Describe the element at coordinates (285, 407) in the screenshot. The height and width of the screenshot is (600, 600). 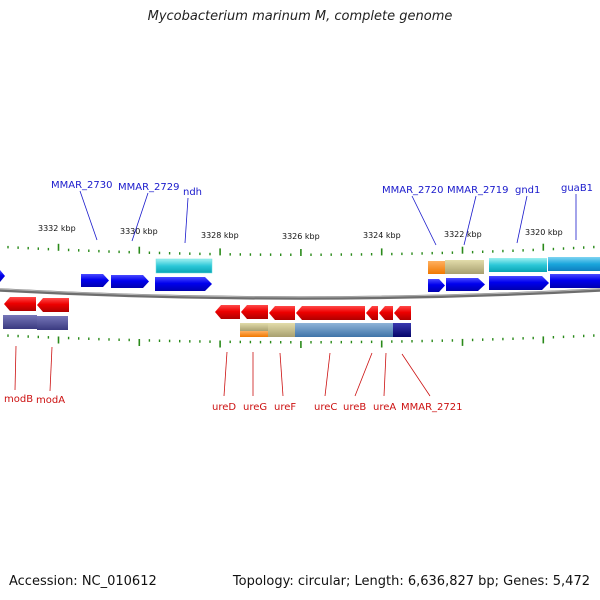
I see `gene-label-uref: ureF` at that location.